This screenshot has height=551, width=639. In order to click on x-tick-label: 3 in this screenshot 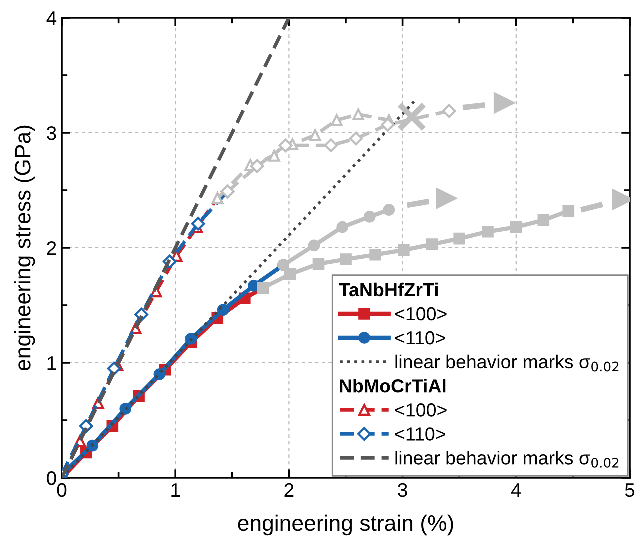, I will do `click(403, 490)`.